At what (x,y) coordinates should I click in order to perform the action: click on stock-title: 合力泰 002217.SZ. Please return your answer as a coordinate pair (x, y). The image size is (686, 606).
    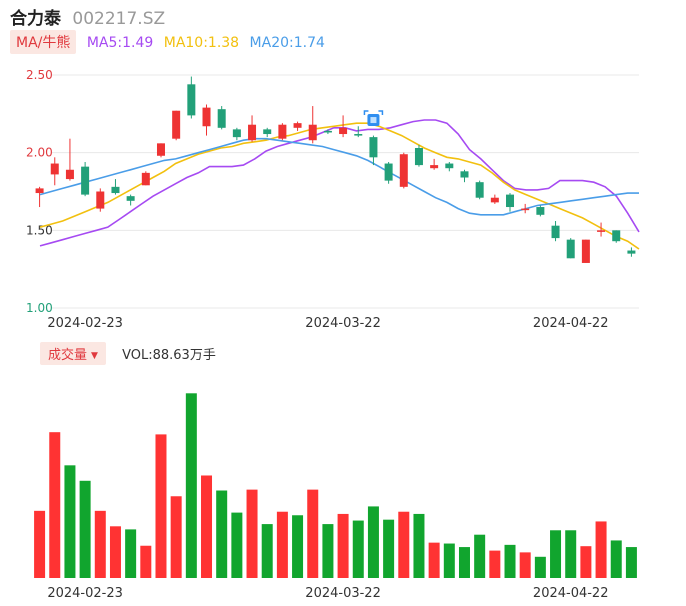
    Looking at the image, I should click on (87, 16).